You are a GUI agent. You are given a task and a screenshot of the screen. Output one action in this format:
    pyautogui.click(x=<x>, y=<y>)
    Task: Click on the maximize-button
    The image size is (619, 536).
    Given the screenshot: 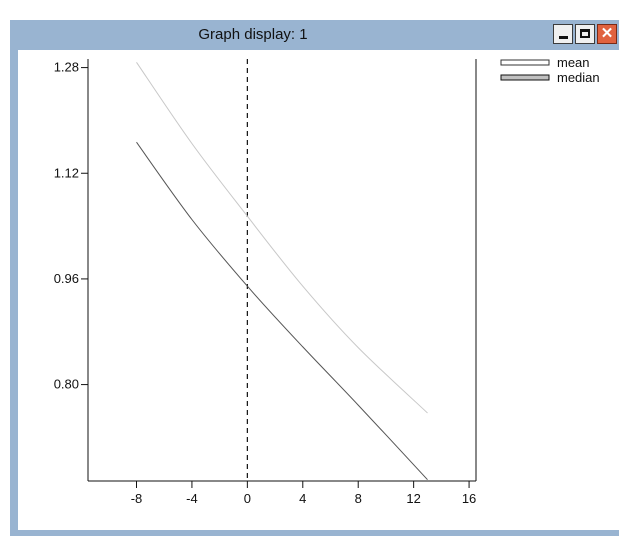 What is the action you would take?
    pyautogui.click(x=585, y=34)
    